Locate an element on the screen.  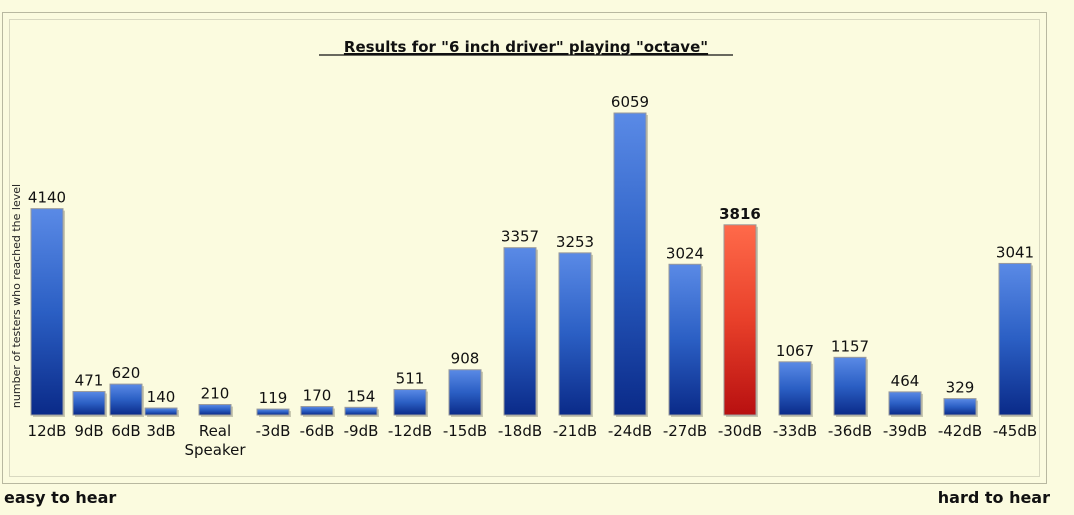
bar-highlighted is located at coordinates (740, 320).